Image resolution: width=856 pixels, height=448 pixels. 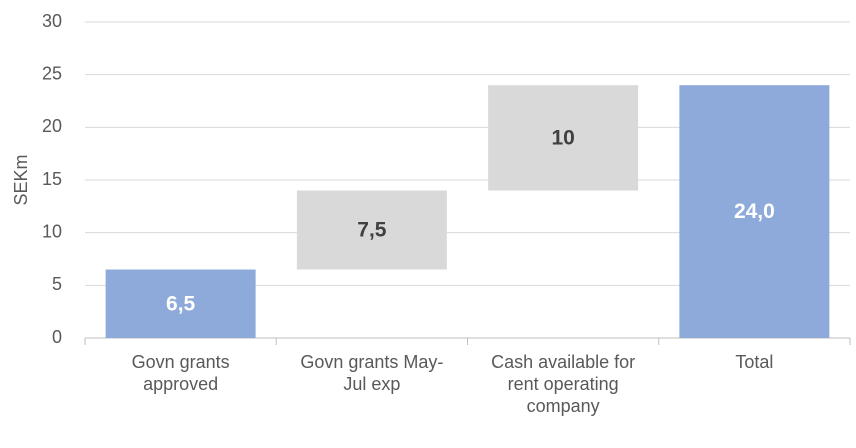 I want to click on y-tick-label: 15, so click(x=52, y=179).